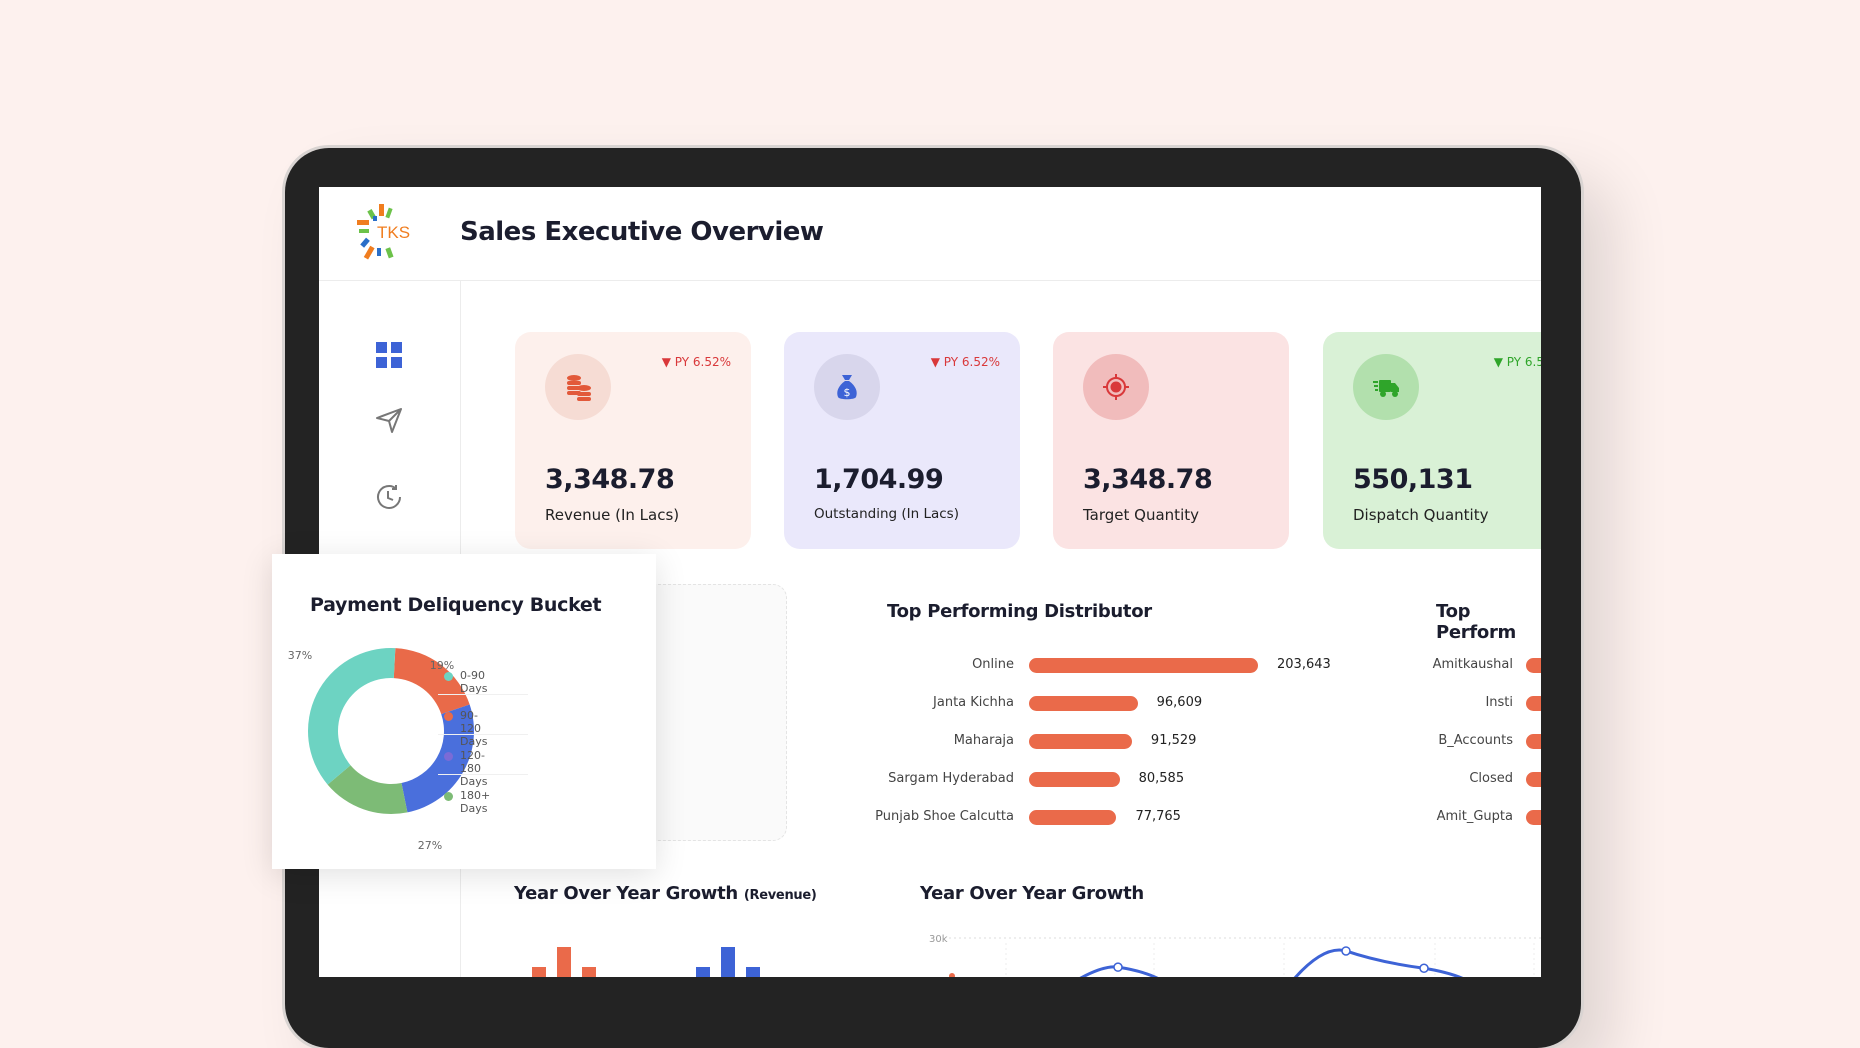  What do you see at coordinates (1432, 440) in the screenshot?
I see `kpi-card: ▼ PY 6.52% 550,131 Dispatch Quantity` at bounding box center [1432, 440].